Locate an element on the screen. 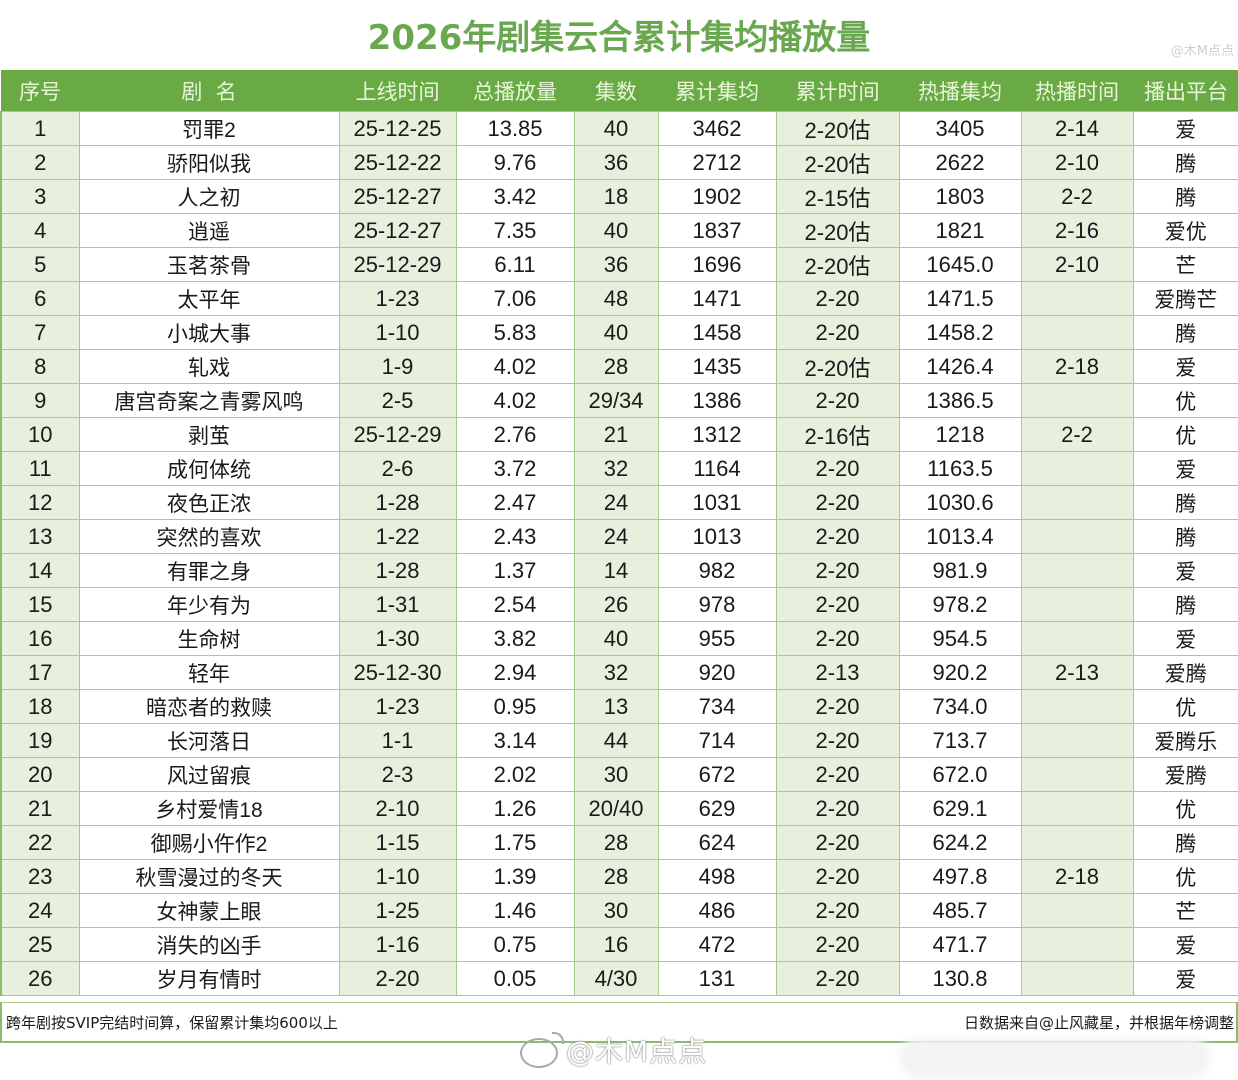 This screenshot has height=1080, width=1238. cell-cumulative-avg: 1031 is located at coordinates (717, 502).